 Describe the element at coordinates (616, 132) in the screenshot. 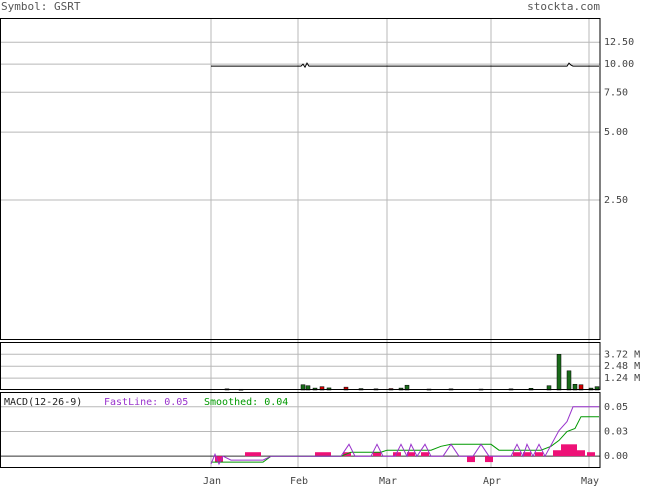

I see `price-tick-label: 5.00` at that location.